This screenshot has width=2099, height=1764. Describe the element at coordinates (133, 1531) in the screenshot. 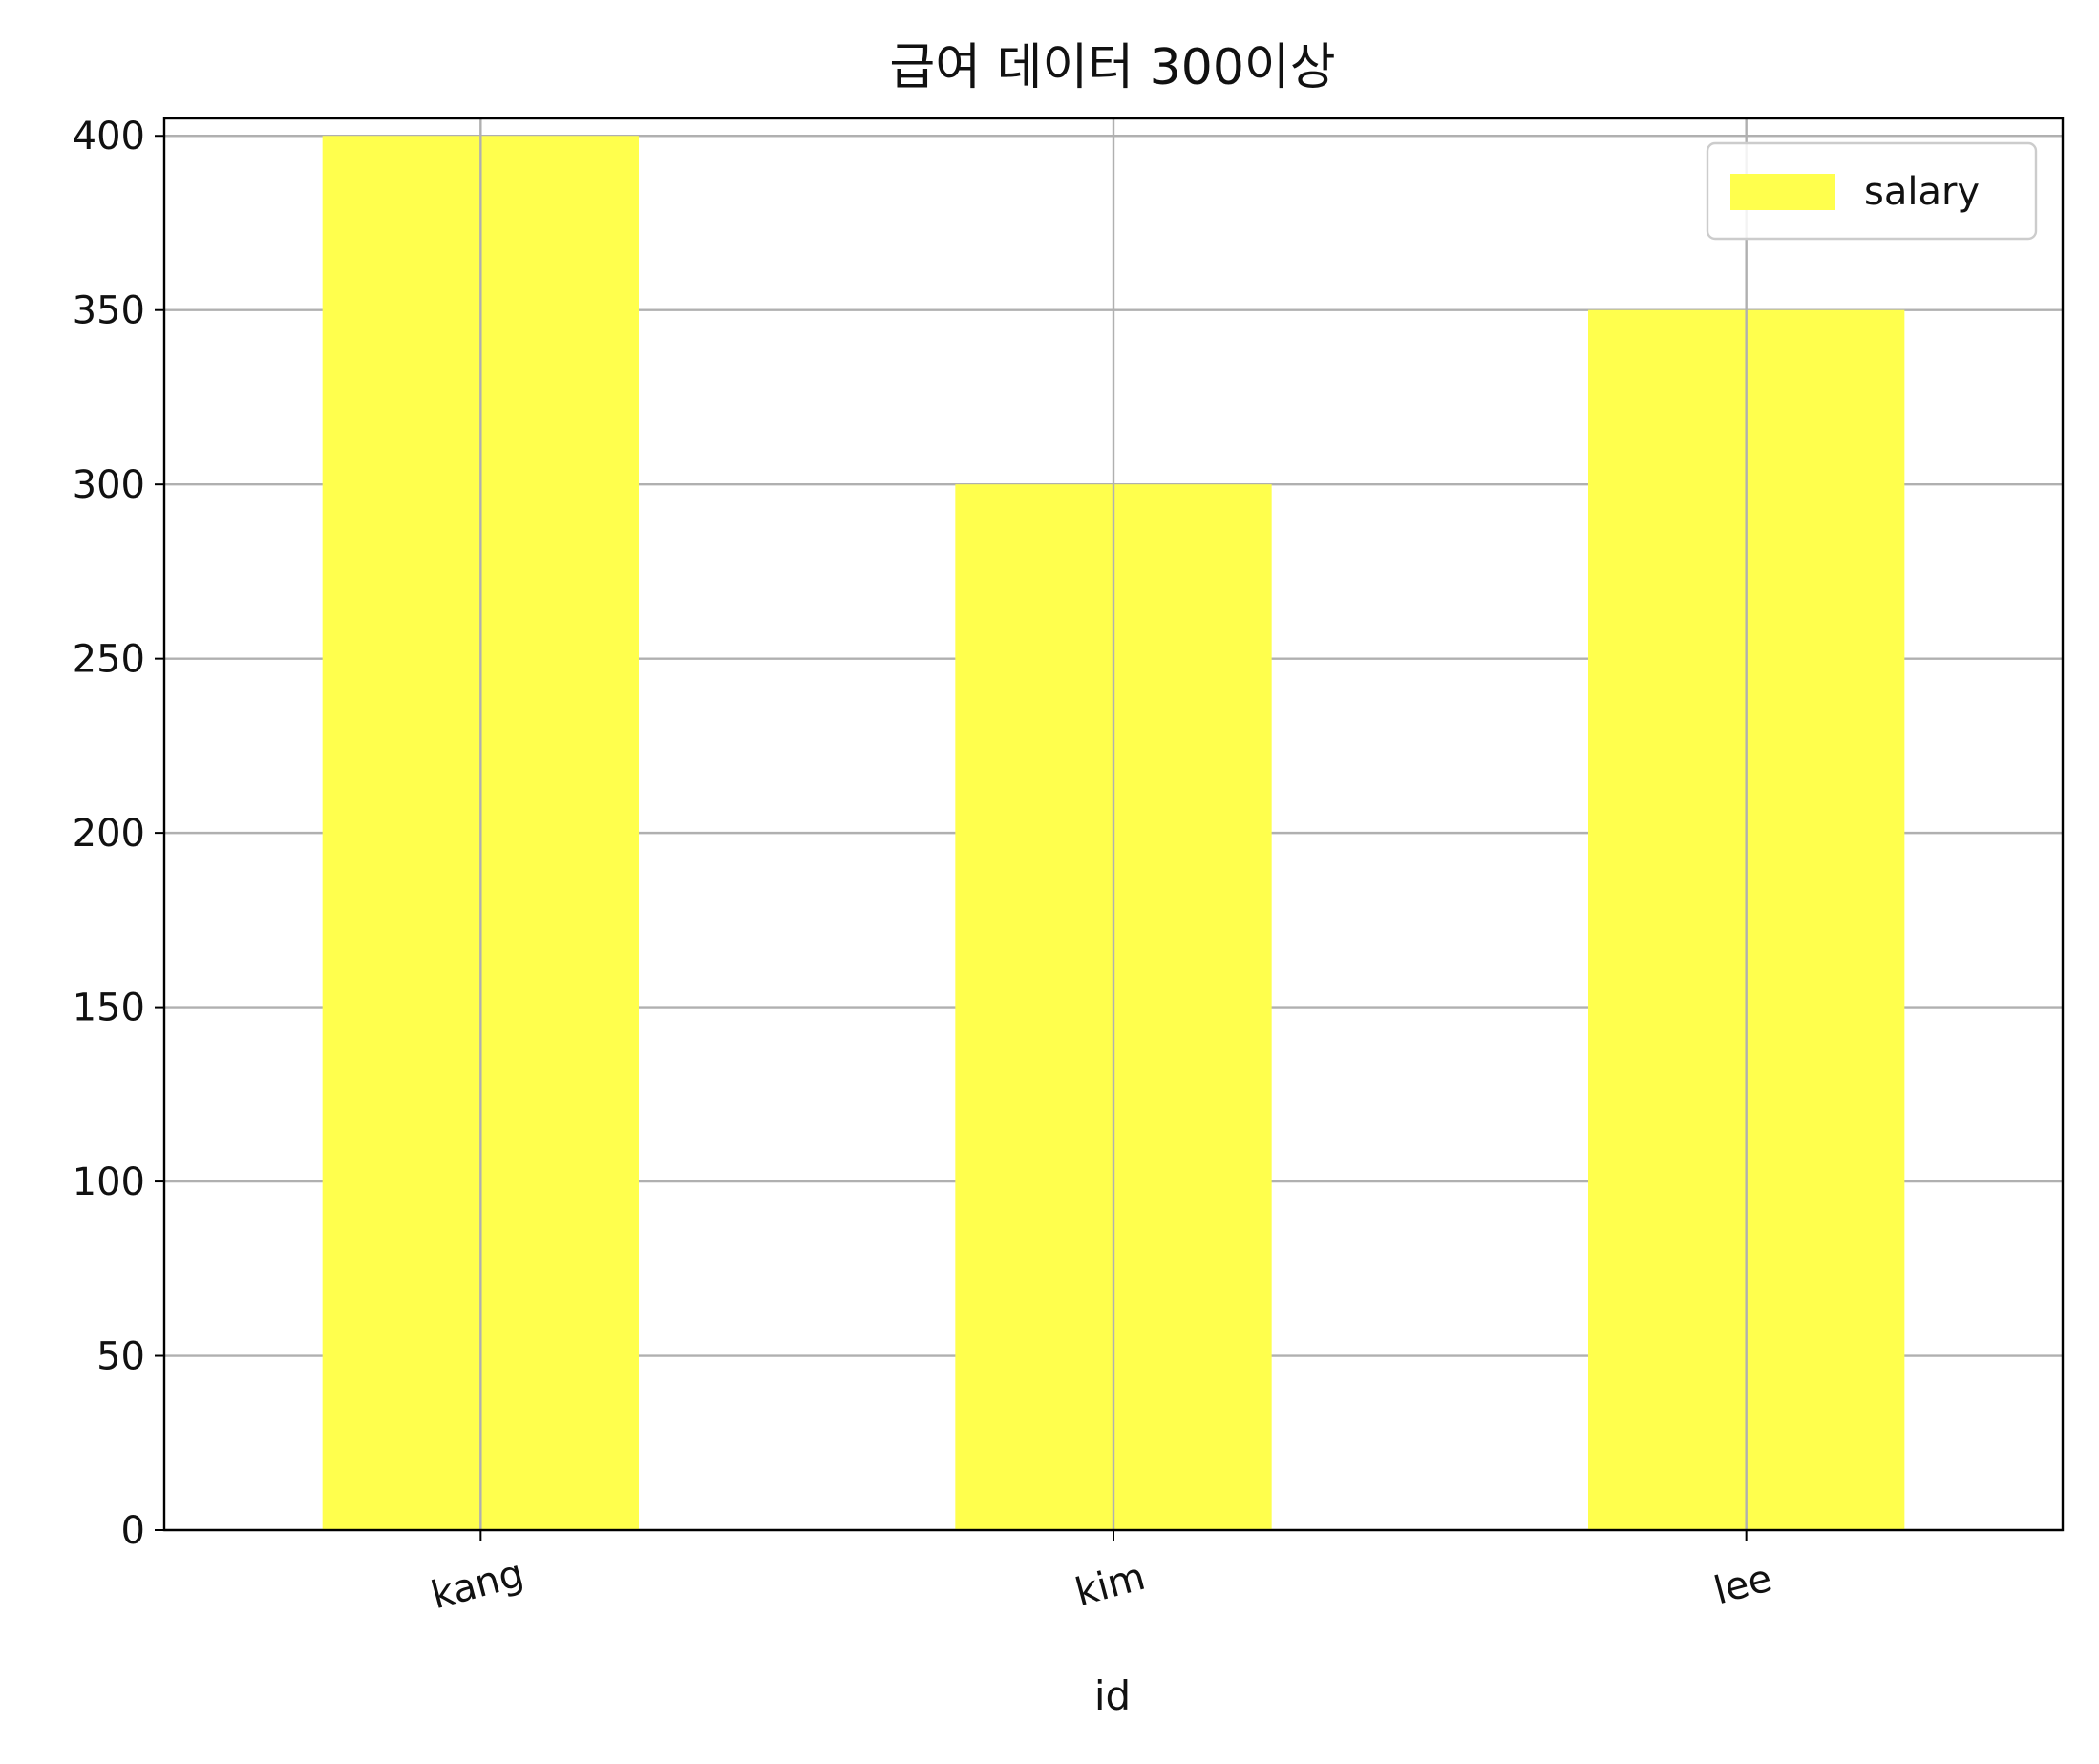

I see `y-tick-label: 0` at that location.